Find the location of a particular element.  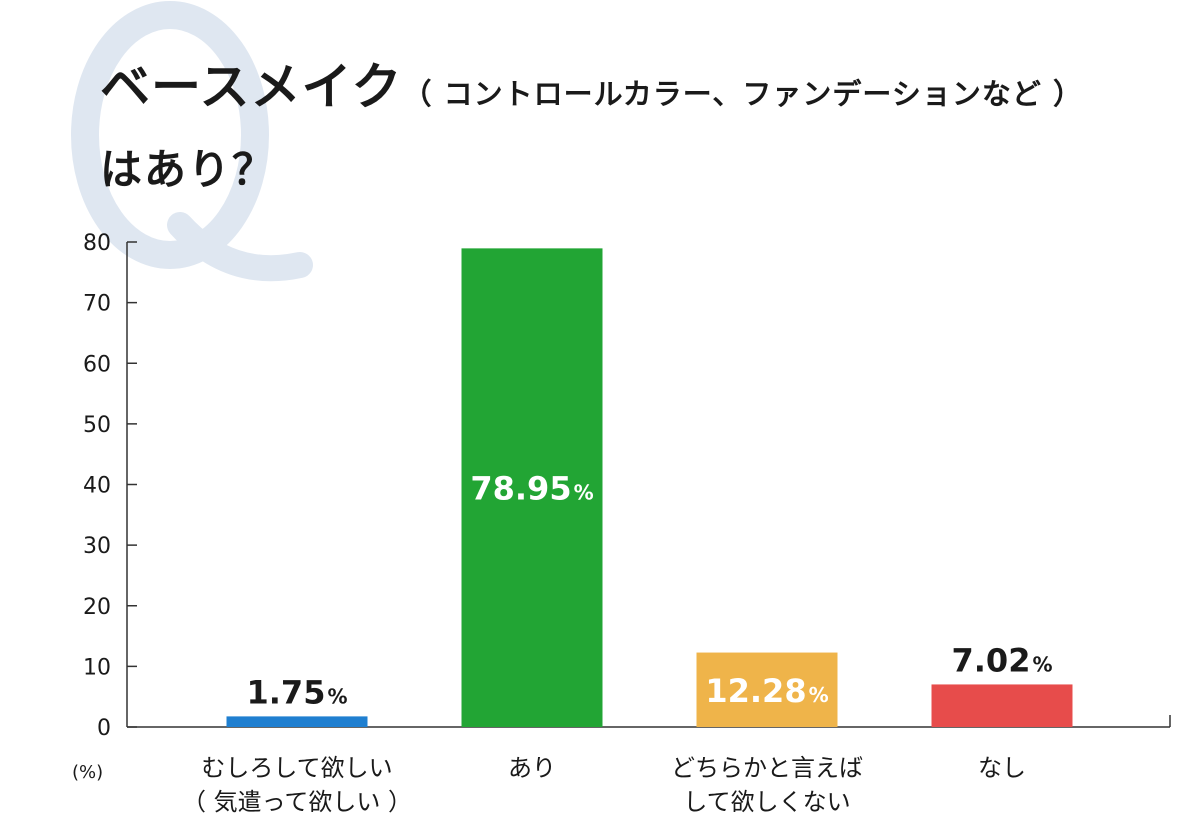

x-category-label: むしろして欲しい is located at coordinates (296, 768).